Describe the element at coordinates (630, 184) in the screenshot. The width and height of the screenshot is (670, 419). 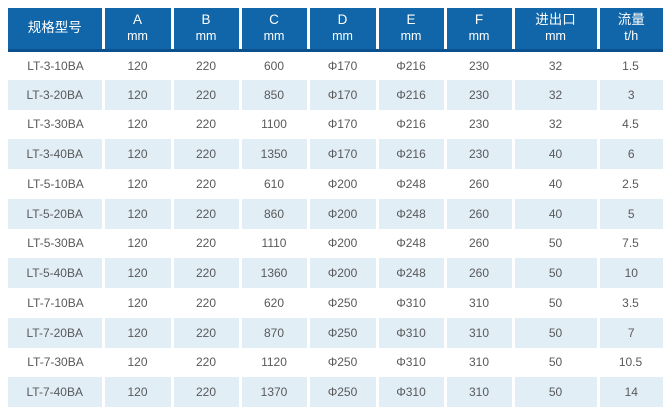
I see `value-cell: 2.5` at that location.